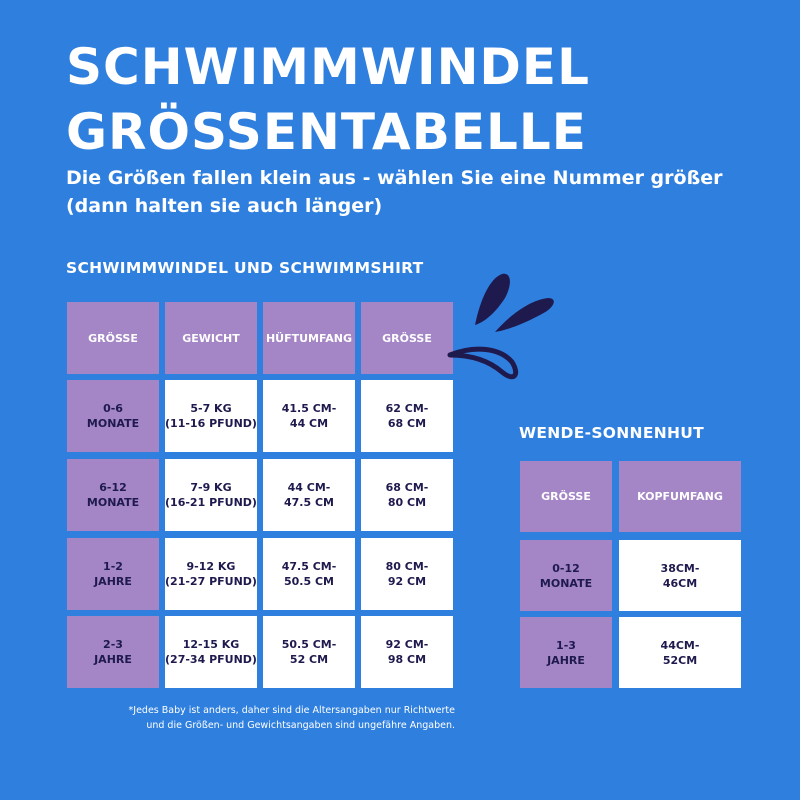 The height and width of the screenshot is (800, 800). I want to click on row-label: 0-12 MONATE, so click(566, 575).